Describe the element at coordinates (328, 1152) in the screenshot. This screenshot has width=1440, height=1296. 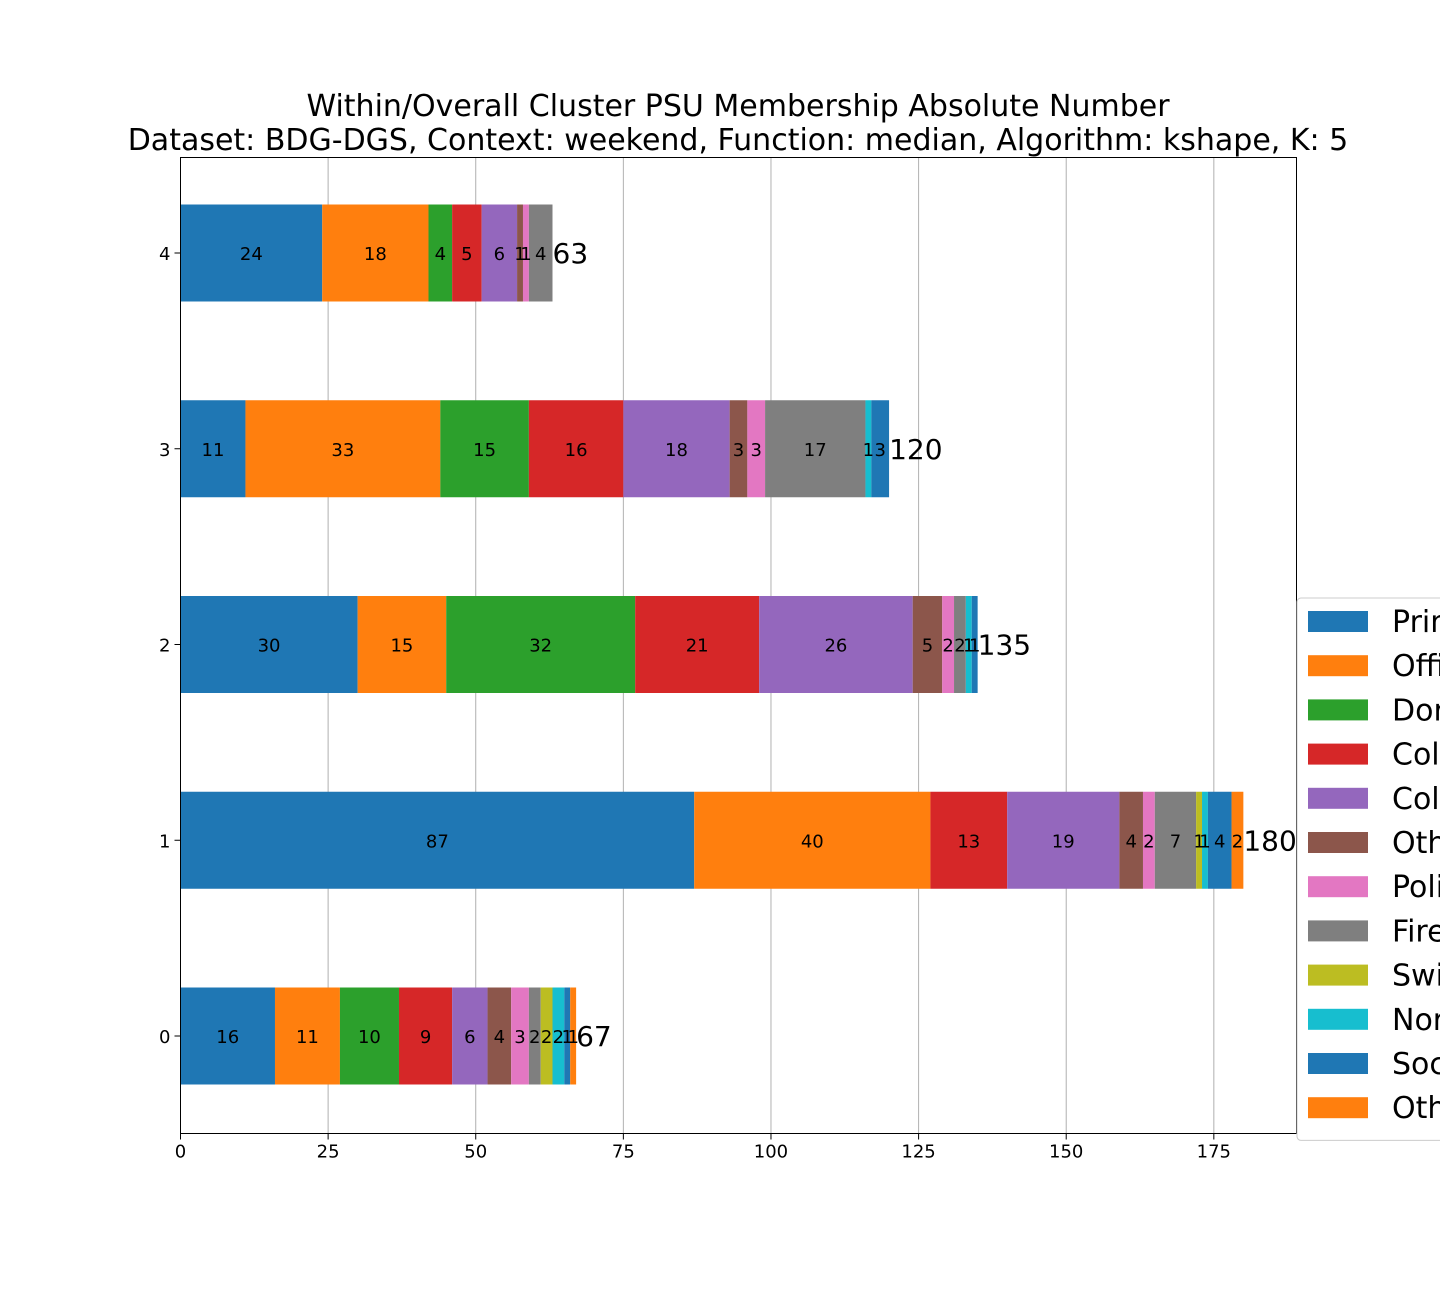
I see `x-tick-label: 25` at that location.